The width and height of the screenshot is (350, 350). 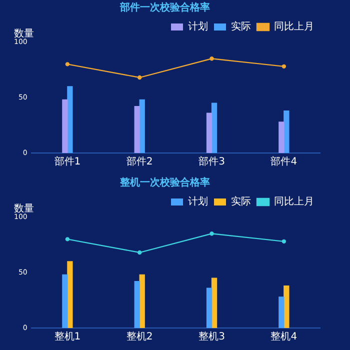 I want to click on chart-title: 整机一次校验合格率, so click(x=164, y=182).